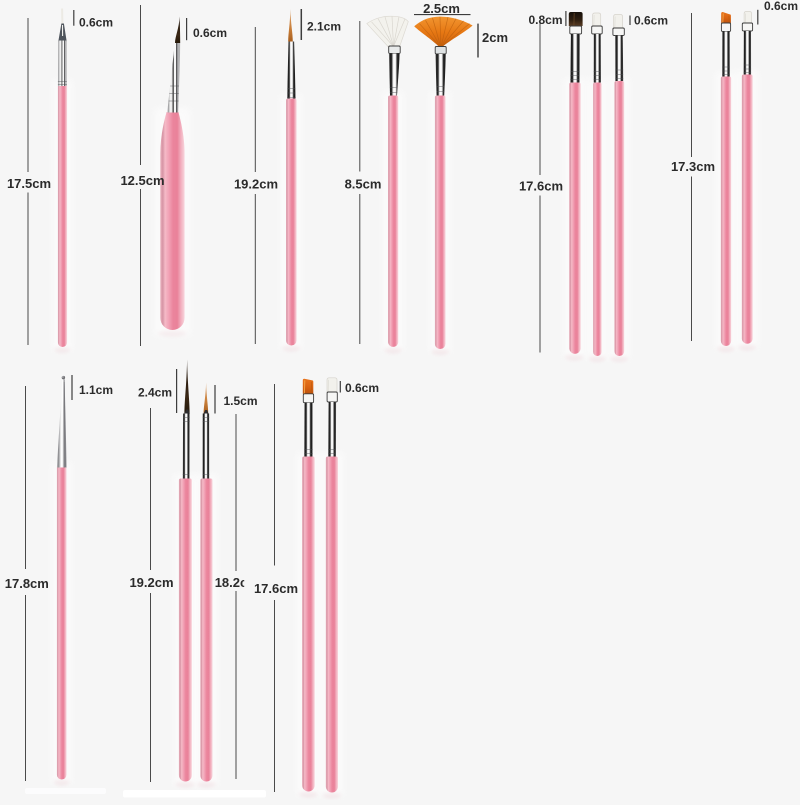 The height and width of the screenshot is (805, 800). Describe the element at coordinates (29, 183) in the screenshot. I see `svg-text: 17.5cm` at that location.